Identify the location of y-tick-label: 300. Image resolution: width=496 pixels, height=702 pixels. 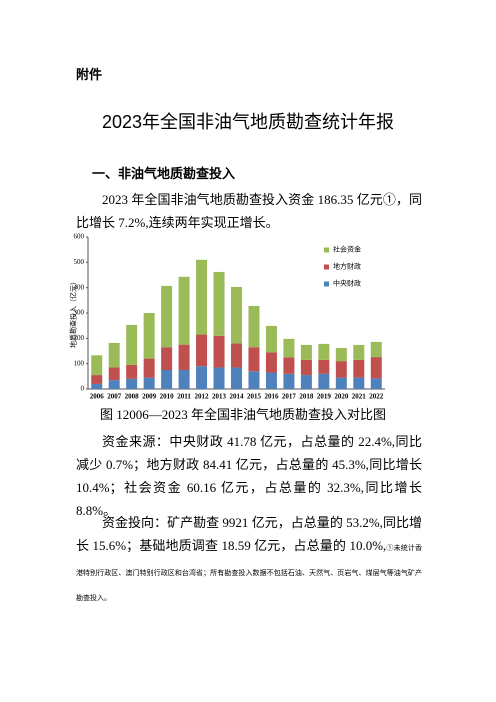
(79, 313).